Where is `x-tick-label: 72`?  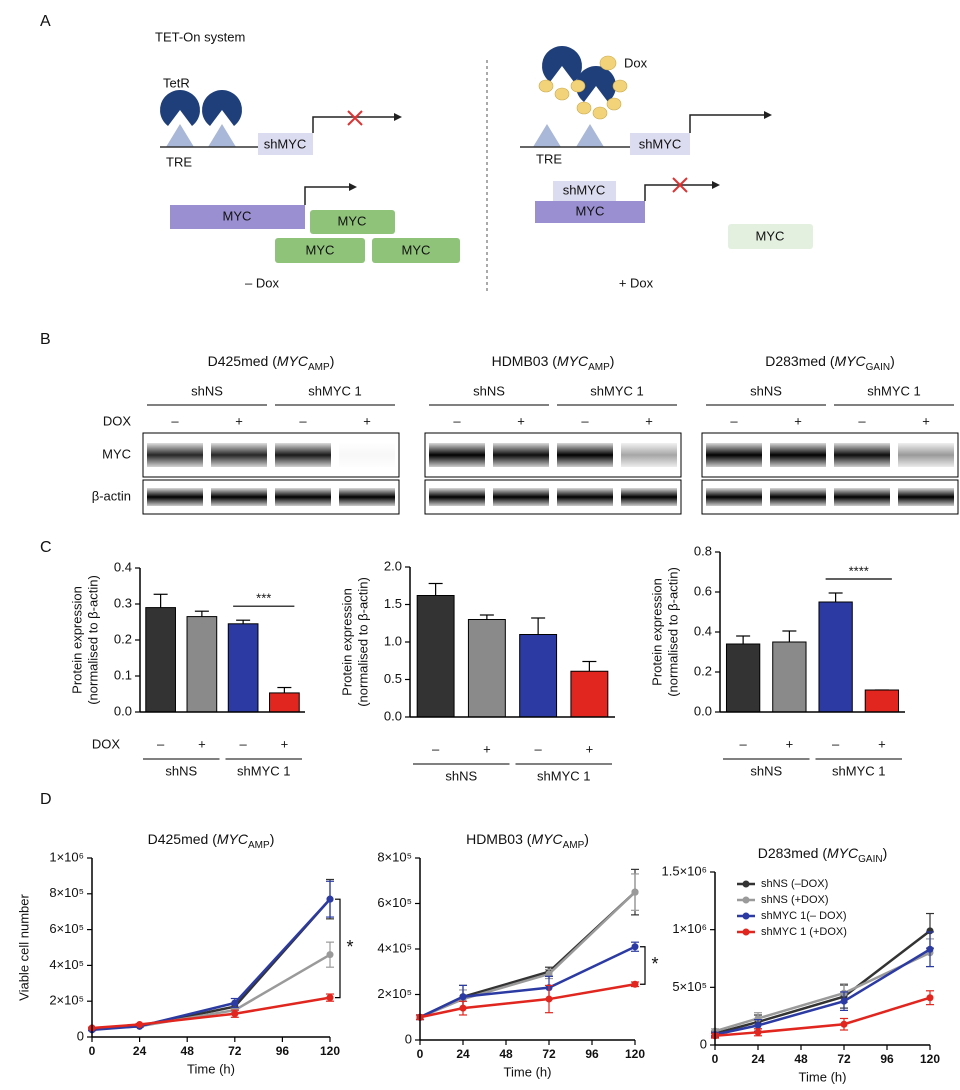 x-tick-label: 72 is located at coordinates (235, 1051).